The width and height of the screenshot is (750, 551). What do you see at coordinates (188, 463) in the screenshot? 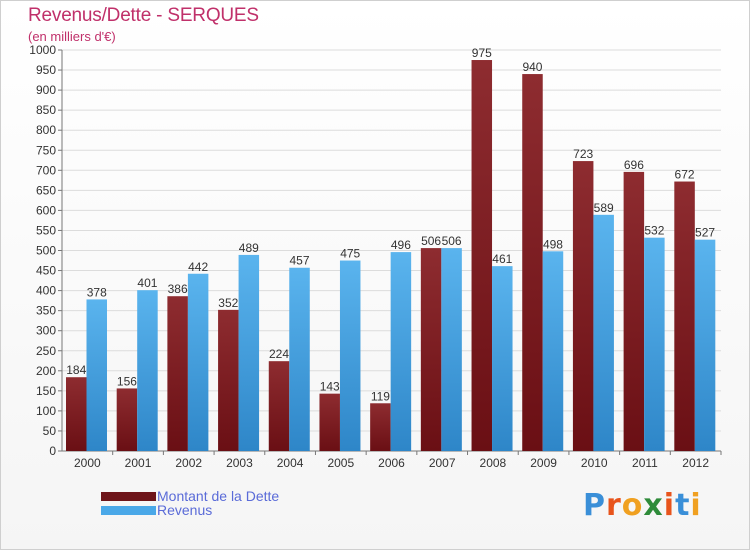
I see `x-tick-label: 2002` at bounding box center [188, 463].